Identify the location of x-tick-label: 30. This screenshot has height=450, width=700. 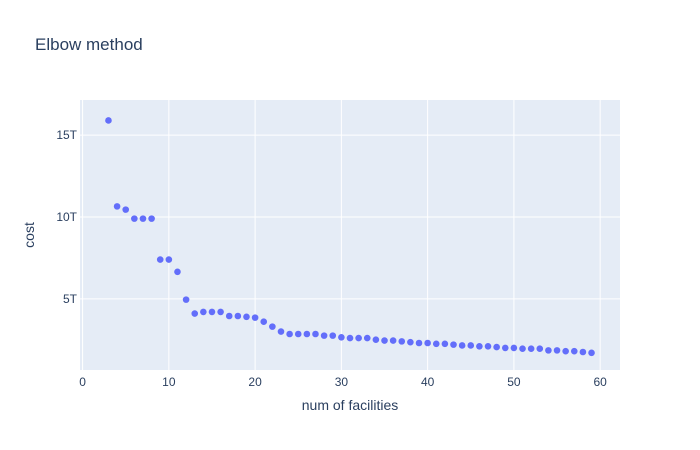
(342, 382).